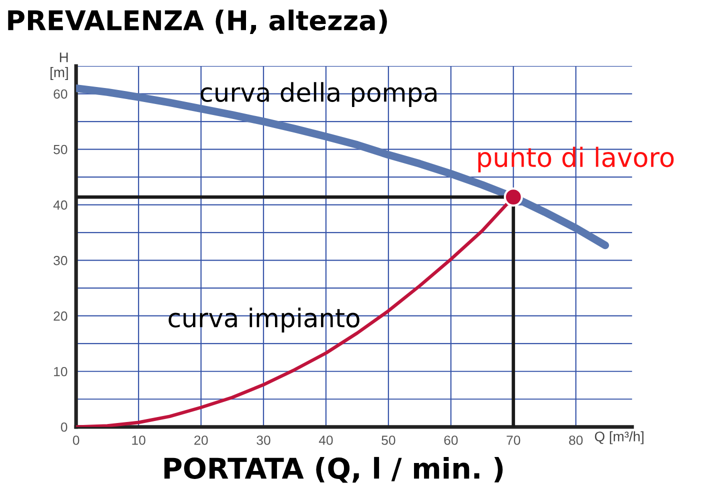  I want to click on x-tick-label: 0, so click(76, 440).